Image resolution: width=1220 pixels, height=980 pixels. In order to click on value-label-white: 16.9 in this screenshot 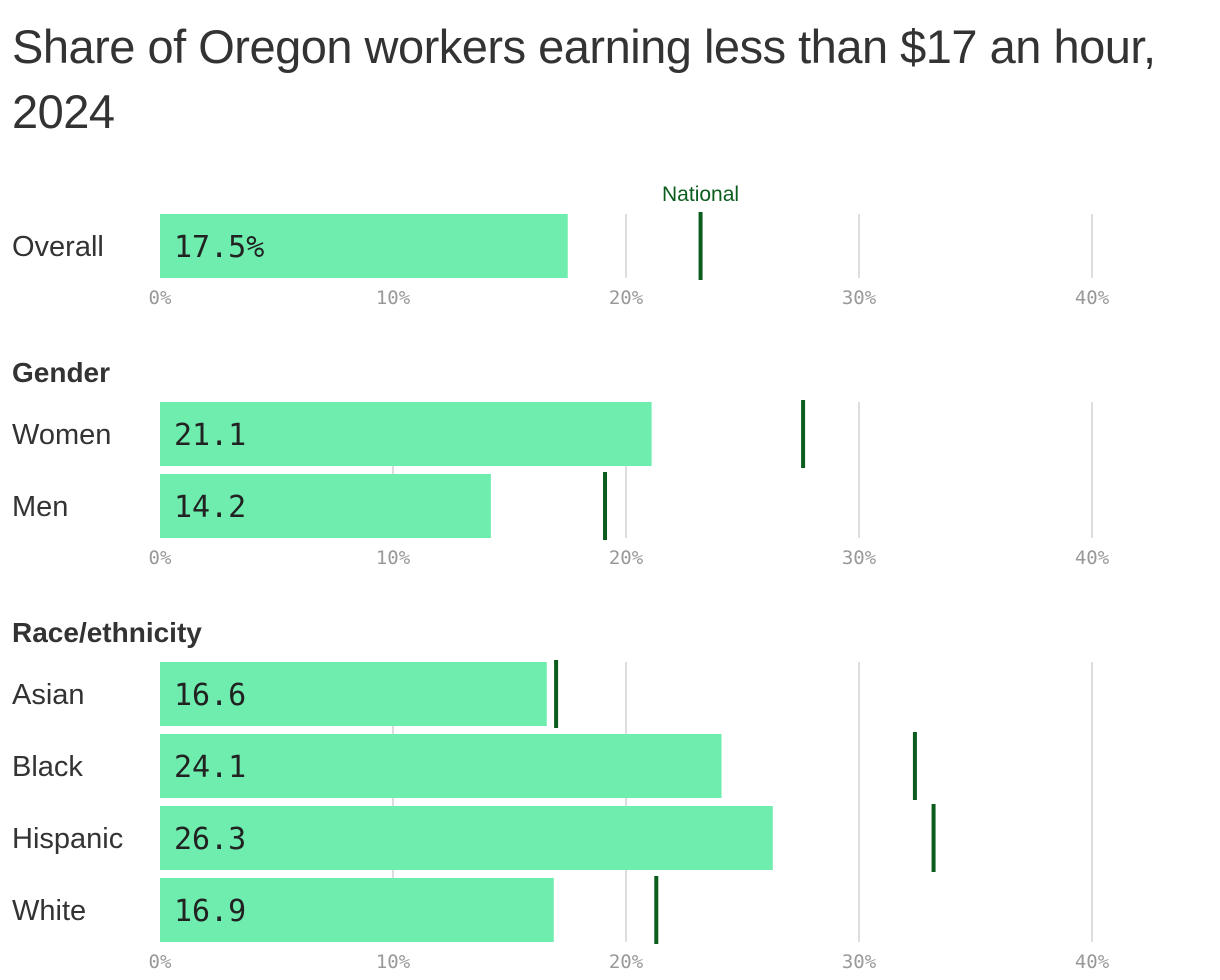, I will do `click(210, 911)`.